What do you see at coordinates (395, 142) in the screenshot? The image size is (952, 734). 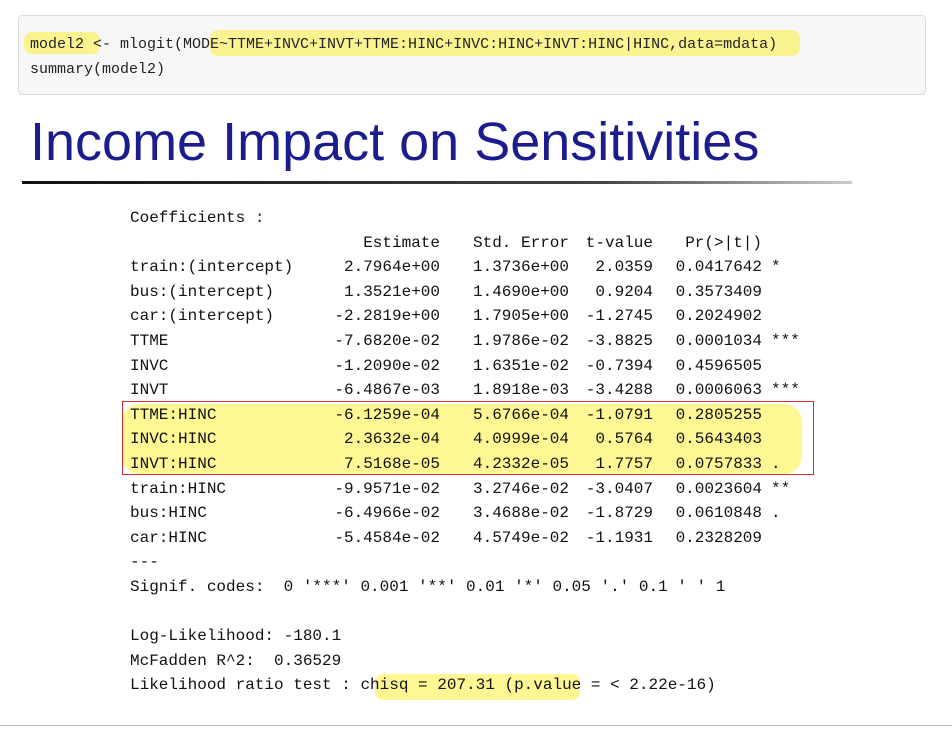 I see `slide-title: Income Impact on Sensitivities` at bounding box center [395, 142].